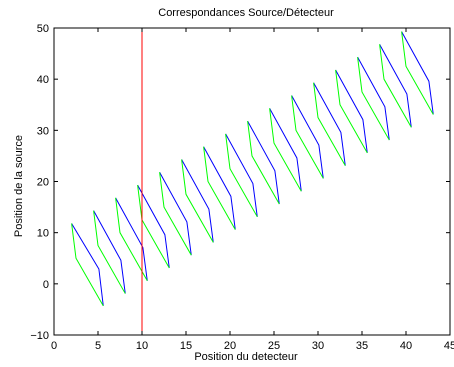  Describe the element at coordinates (98, 346) in the screenshot. I see `x-tick-label: 5` at that location.